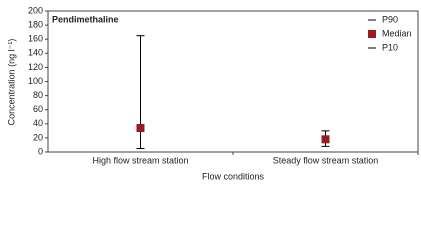 This screenshot has width=421, height=240. Describe the element at coordinates (40, 151) in the screenshot. I see `y-tick-label: 0` at that location.